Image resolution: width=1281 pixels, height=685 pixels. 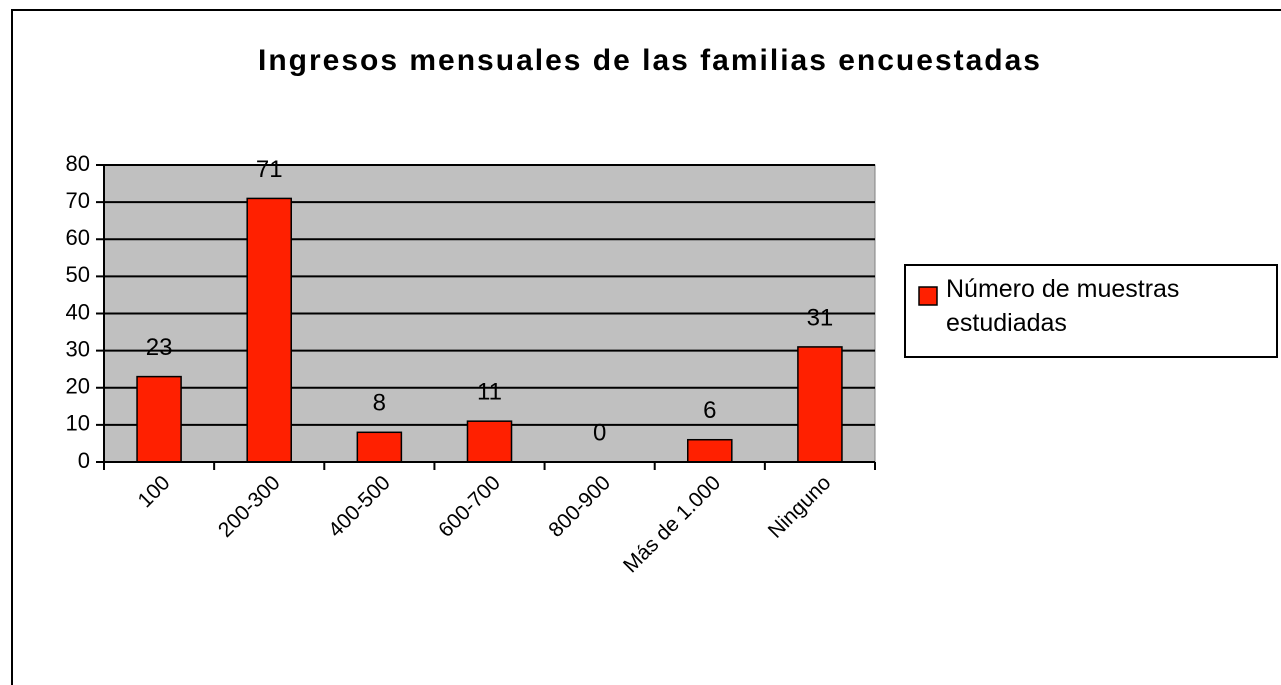 I want to click on y-tick-label: 30, so click(x=78, y=348).